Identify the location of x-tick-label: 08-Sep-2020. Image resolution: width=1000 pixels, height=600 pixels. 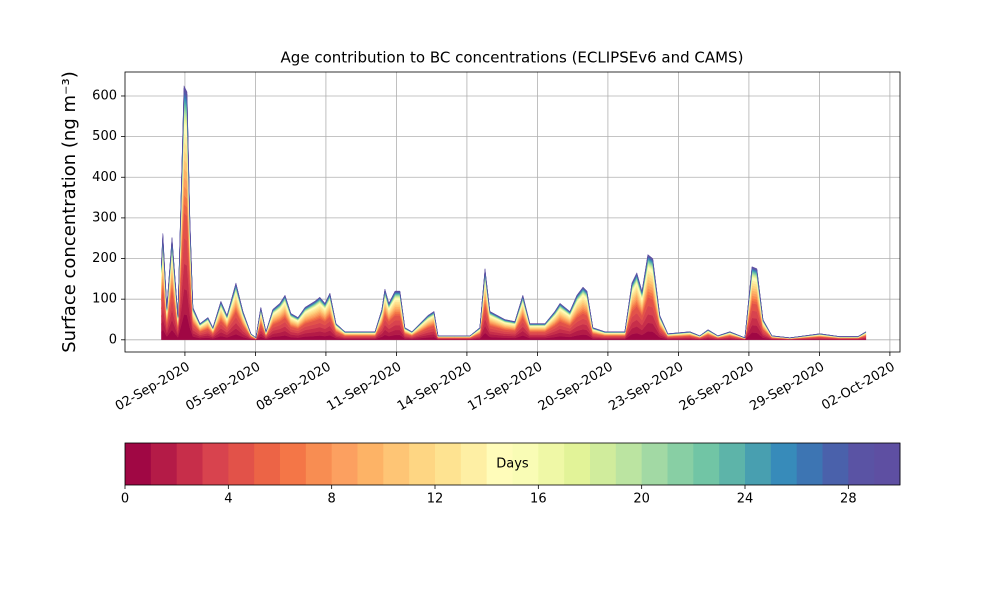
(294, 387).